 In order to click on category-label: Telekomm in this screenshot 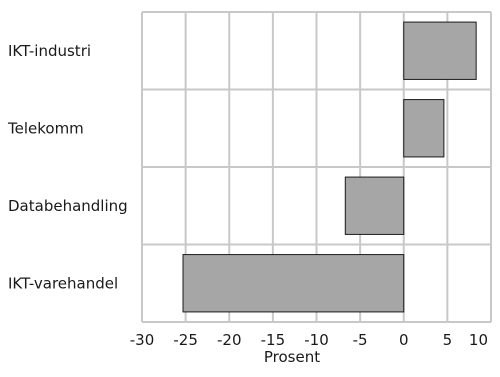, I will do `click(45, 128)`.